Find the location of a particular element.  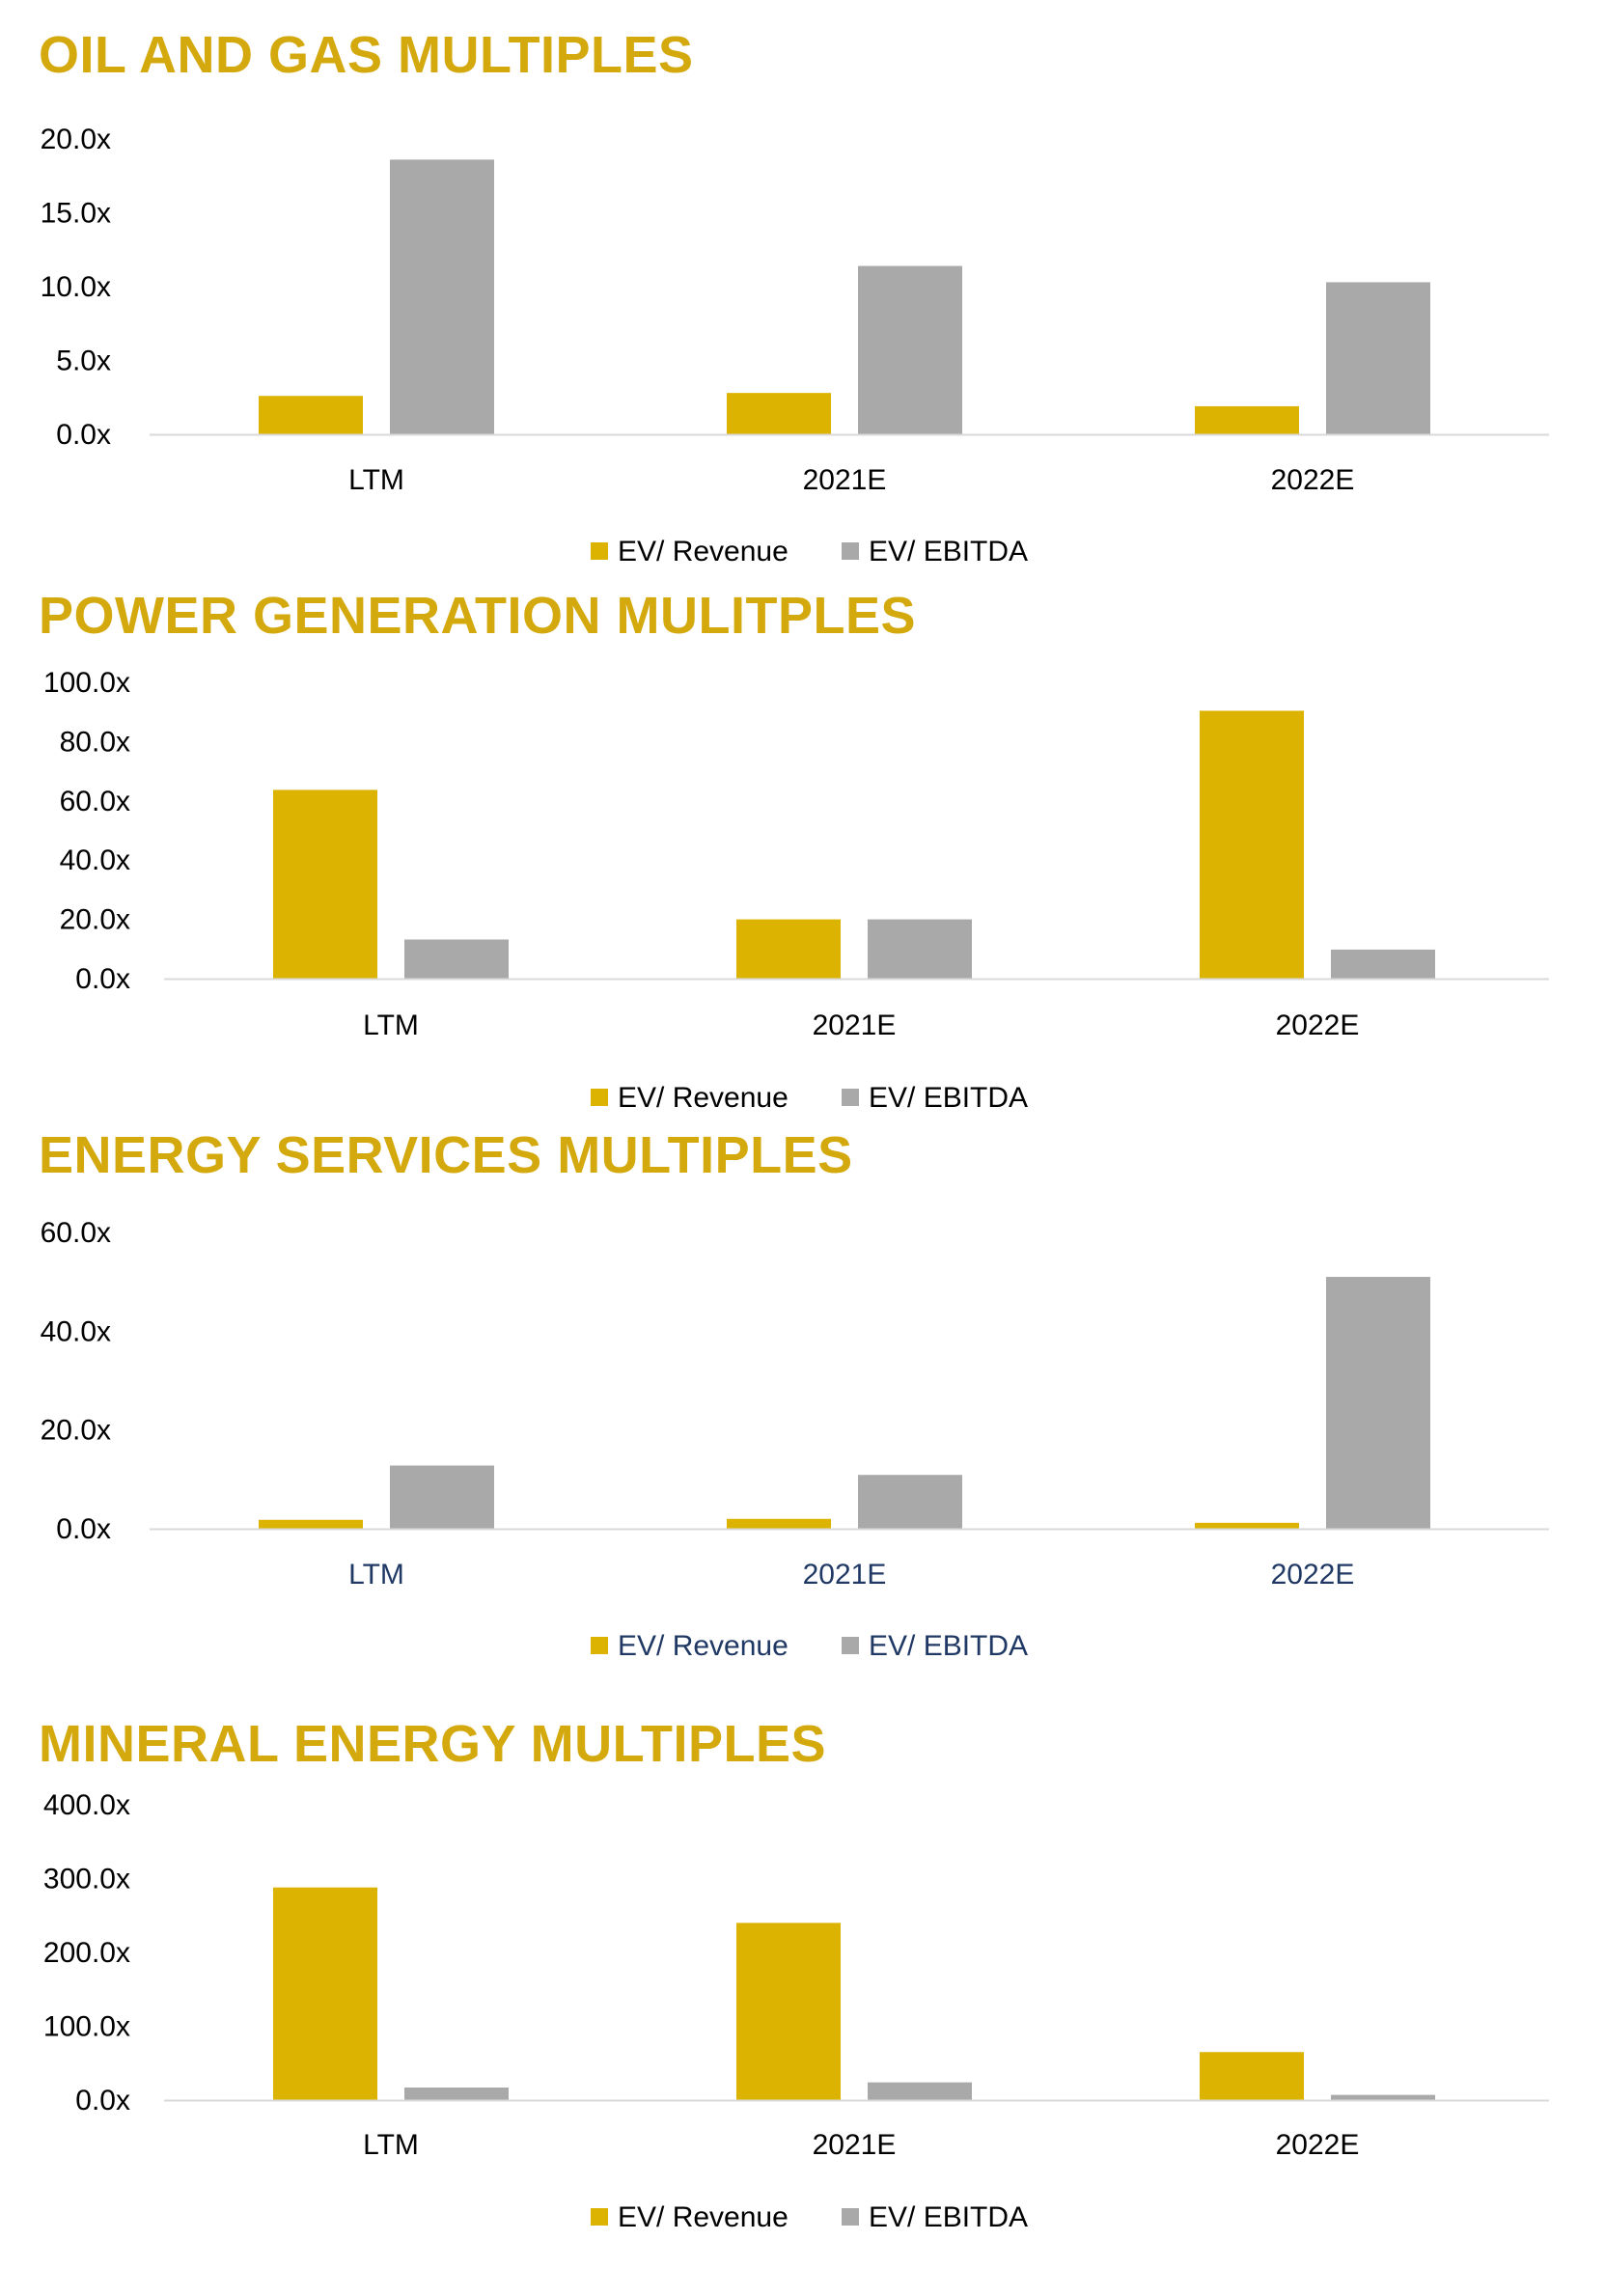

chart-title-oil-gas: OIL AND GAS MULTIPLES is located at coordinates (366, 55).